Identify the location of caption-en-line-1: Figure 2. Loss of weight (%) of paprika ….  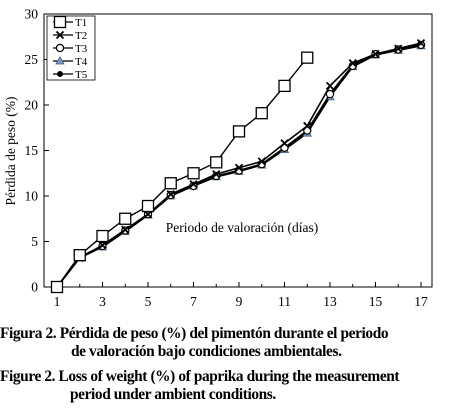
(200, 376).